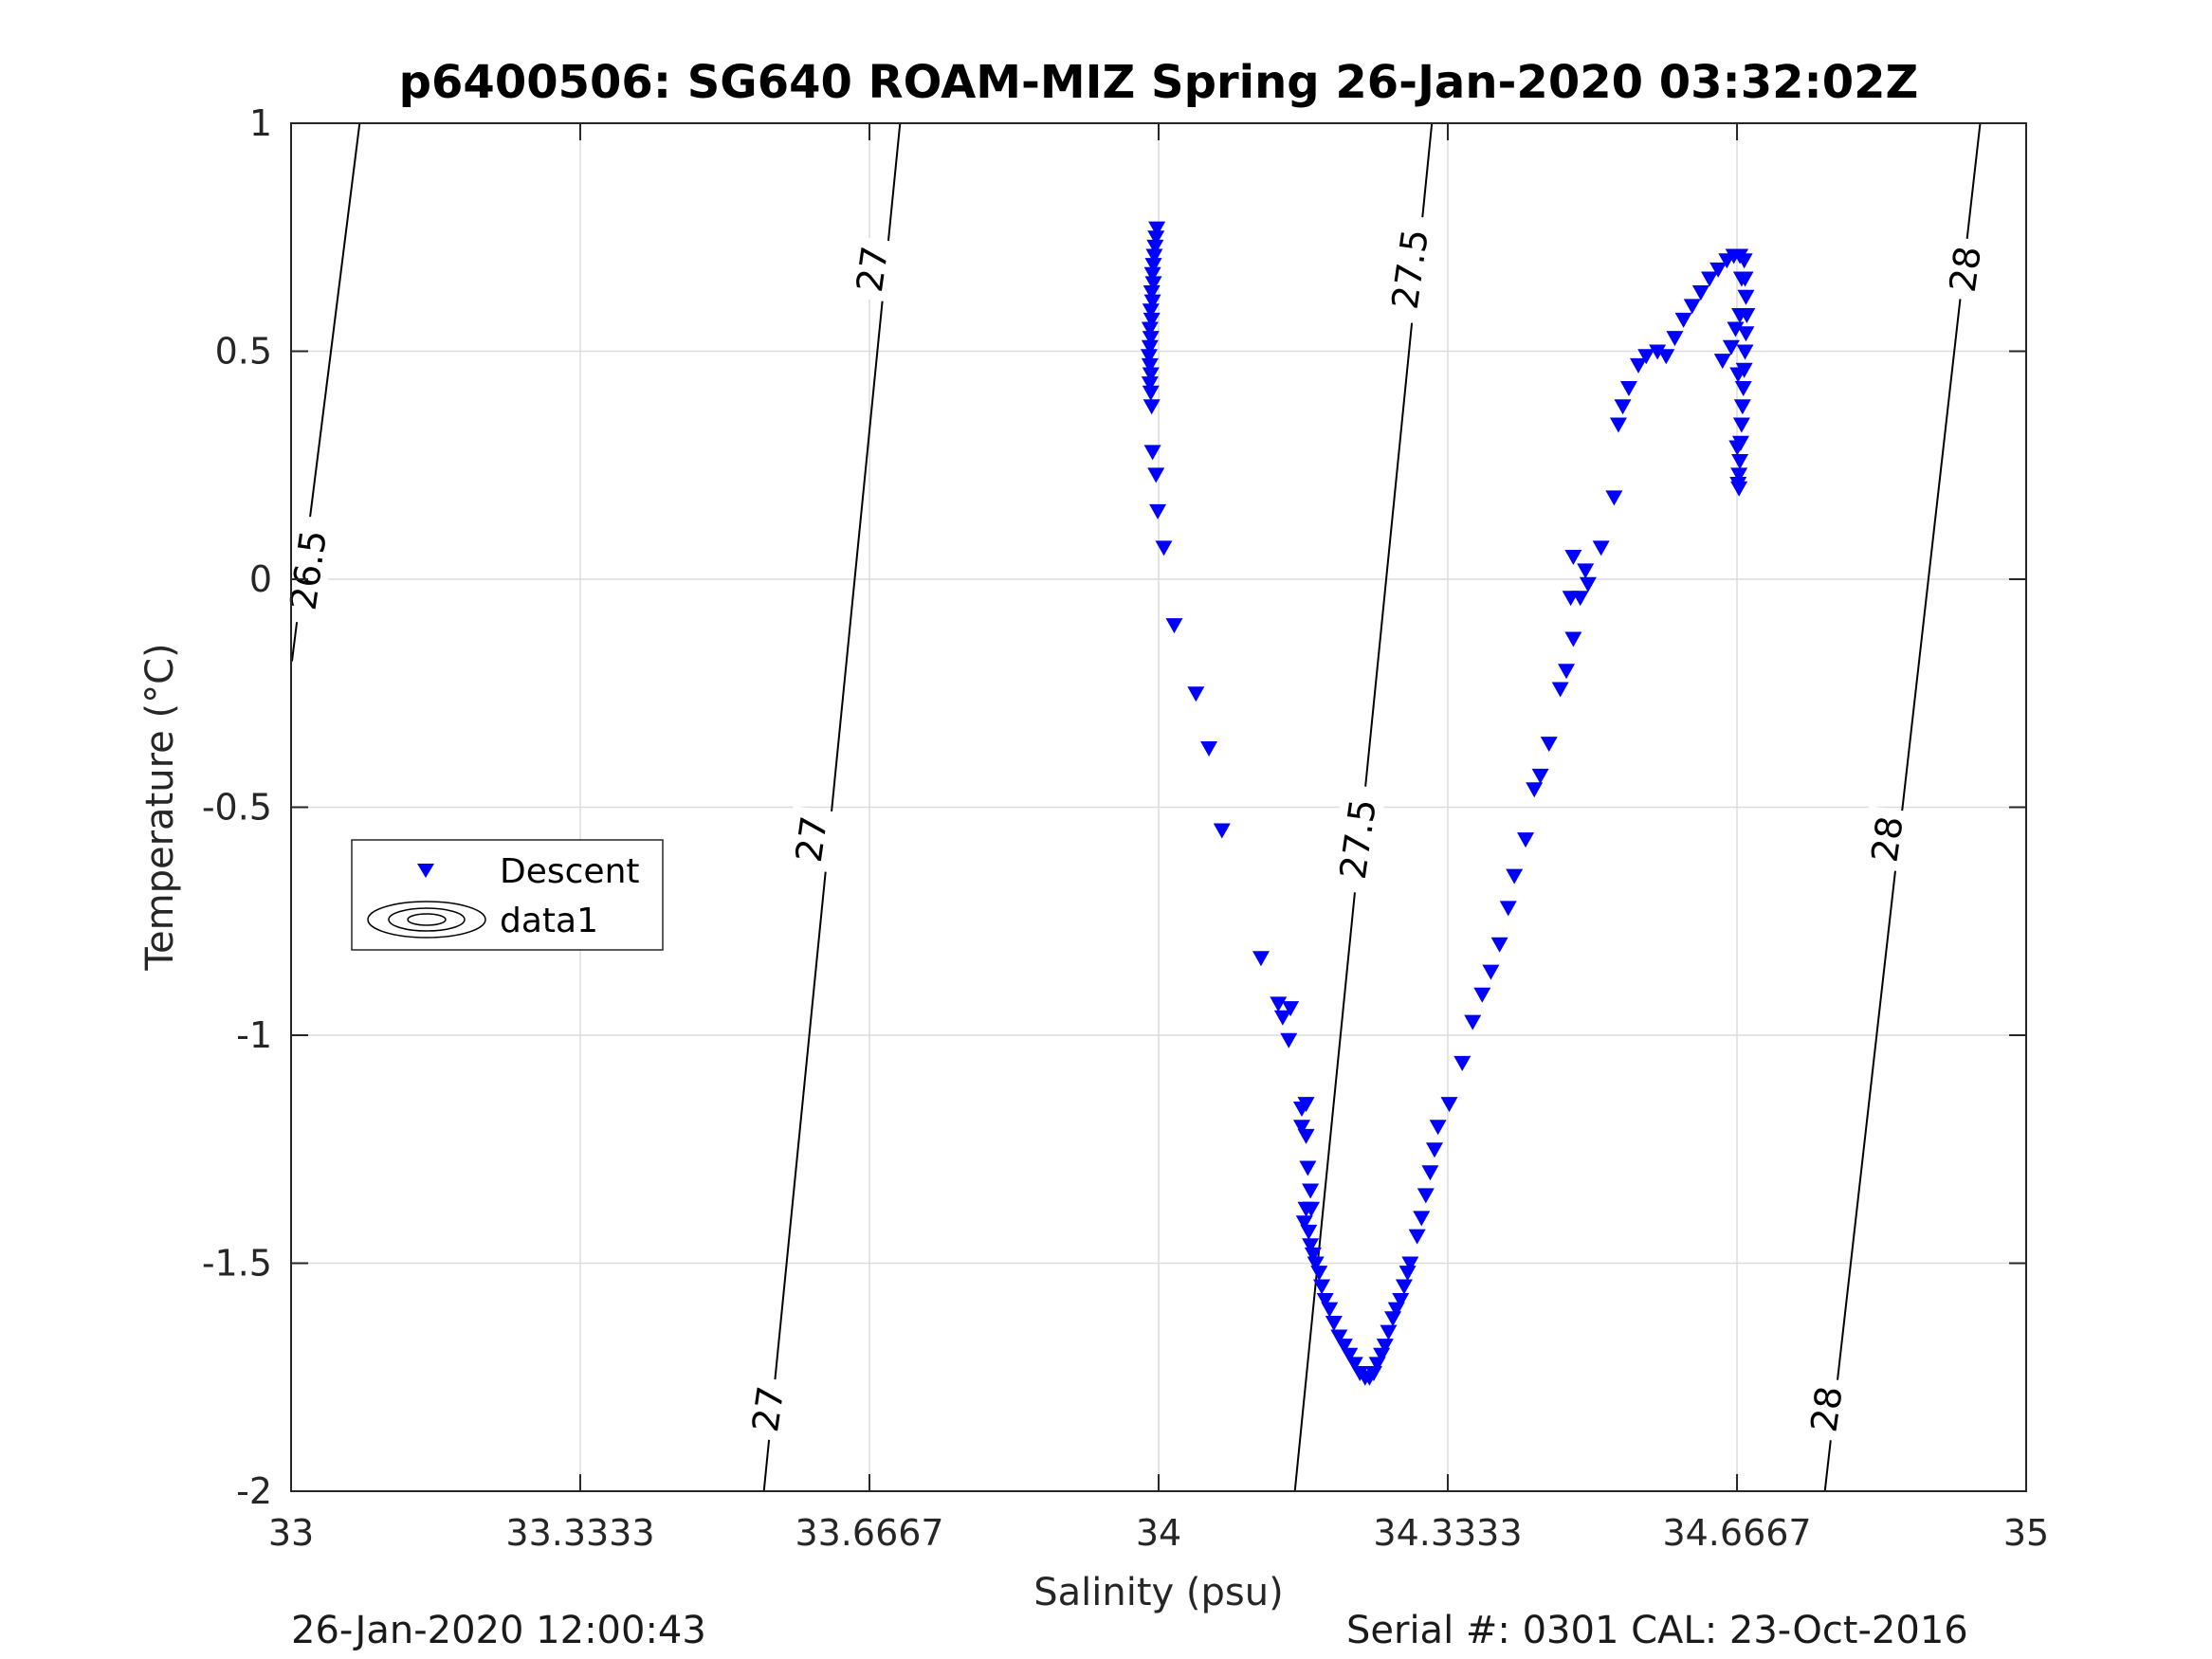 The height and width of the screenshot is (1659, 2212). I want to click on y-tick-label: 0.5, so click(243, 352).